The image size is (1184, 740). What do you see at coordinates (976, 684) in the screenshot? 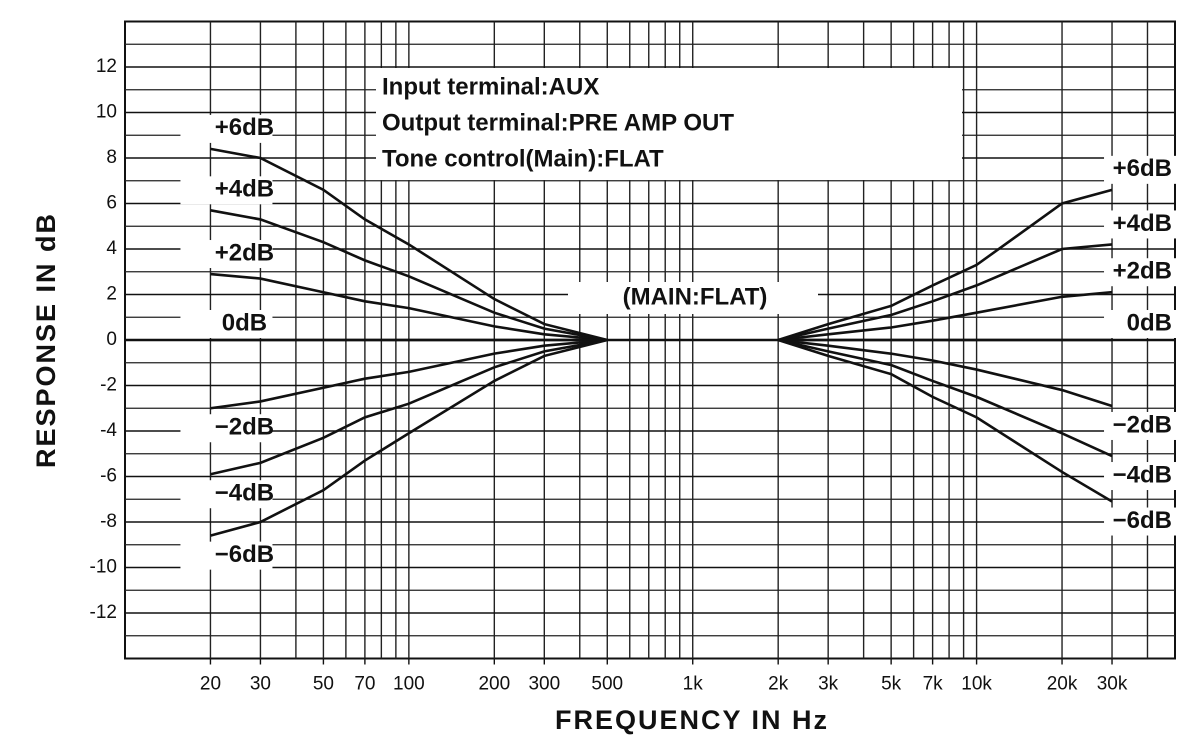
I see `x-tick-label: 10k` at bounding box center [976, 684].